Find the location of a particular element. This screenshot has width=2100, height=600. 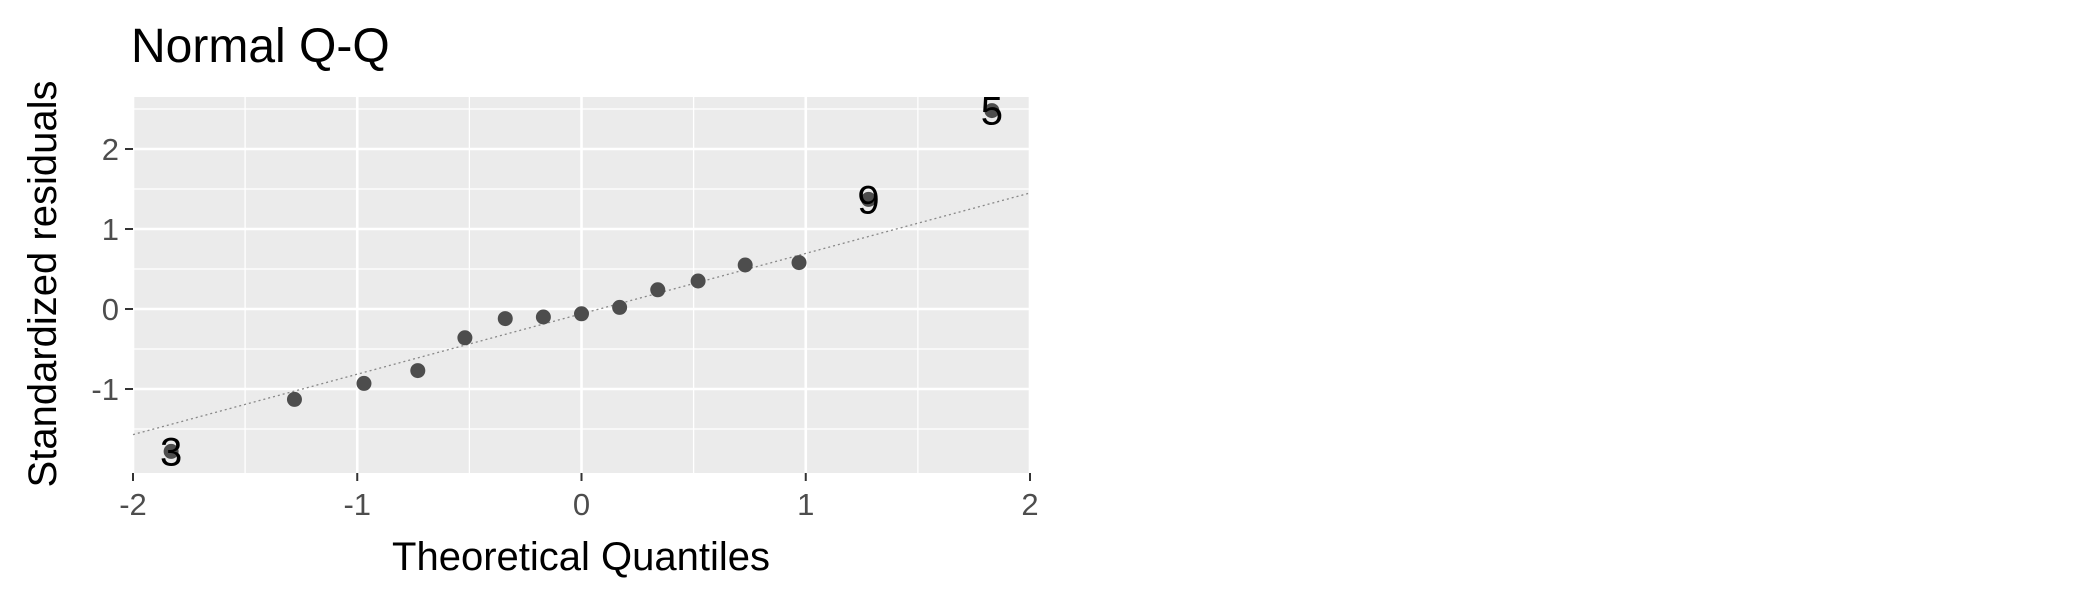

point-label: 9 is located at coordinates (868, 200).